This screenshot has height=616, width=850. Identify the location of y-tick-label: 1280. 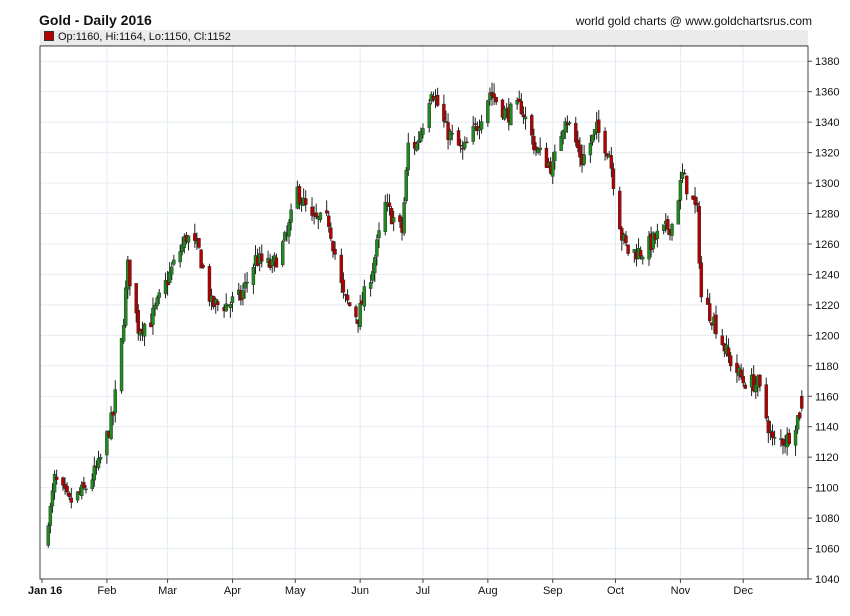
(827, 215).